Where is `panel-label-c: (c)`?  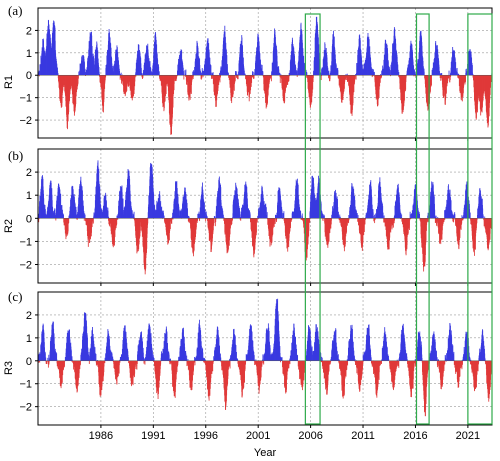
panel-label-c: (c) is located at coordinates (15, 296).